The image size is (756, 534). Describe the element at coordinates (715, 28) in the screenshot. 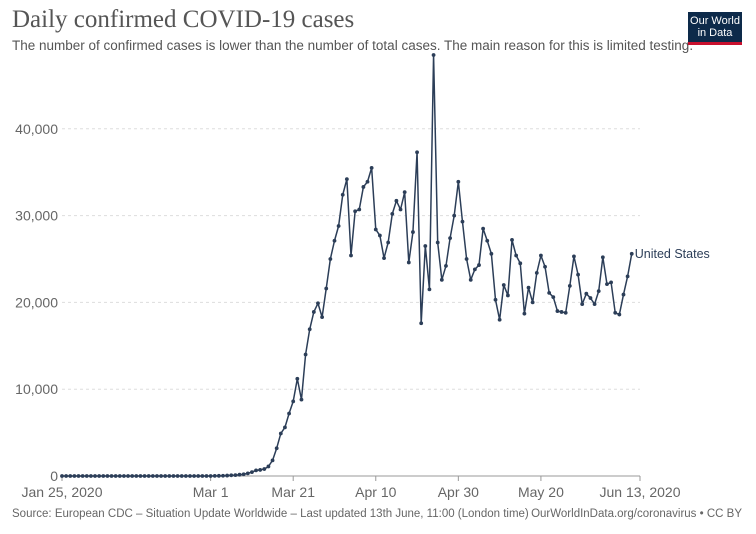

I see `owid-logo: Our World in Data` at that location.